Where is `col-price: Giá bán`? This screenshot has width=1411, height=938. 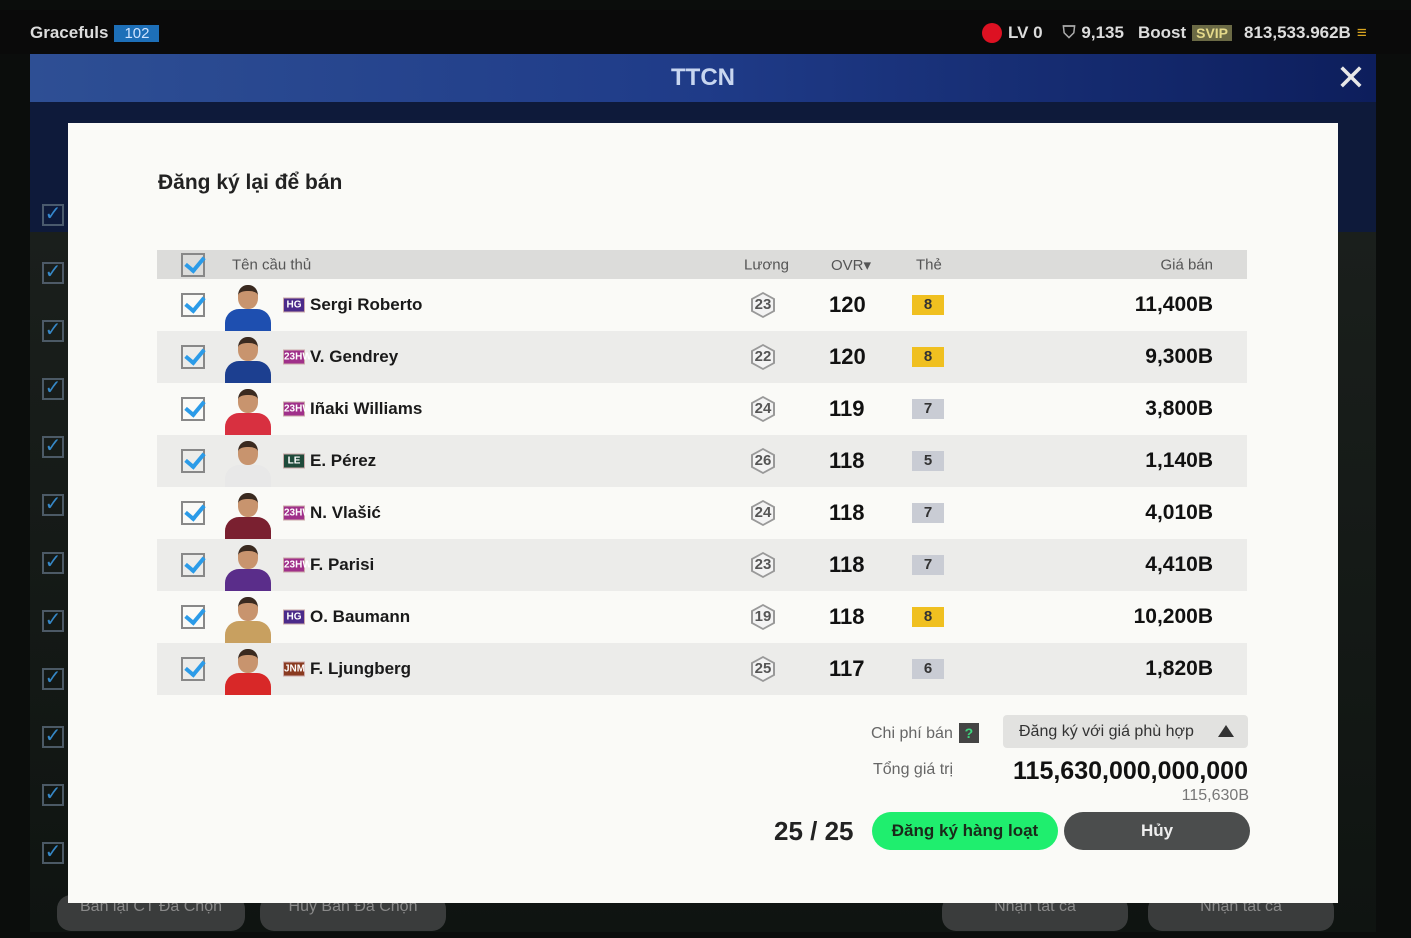
col-price: Giá bán is located at coordinates (1186, 264).